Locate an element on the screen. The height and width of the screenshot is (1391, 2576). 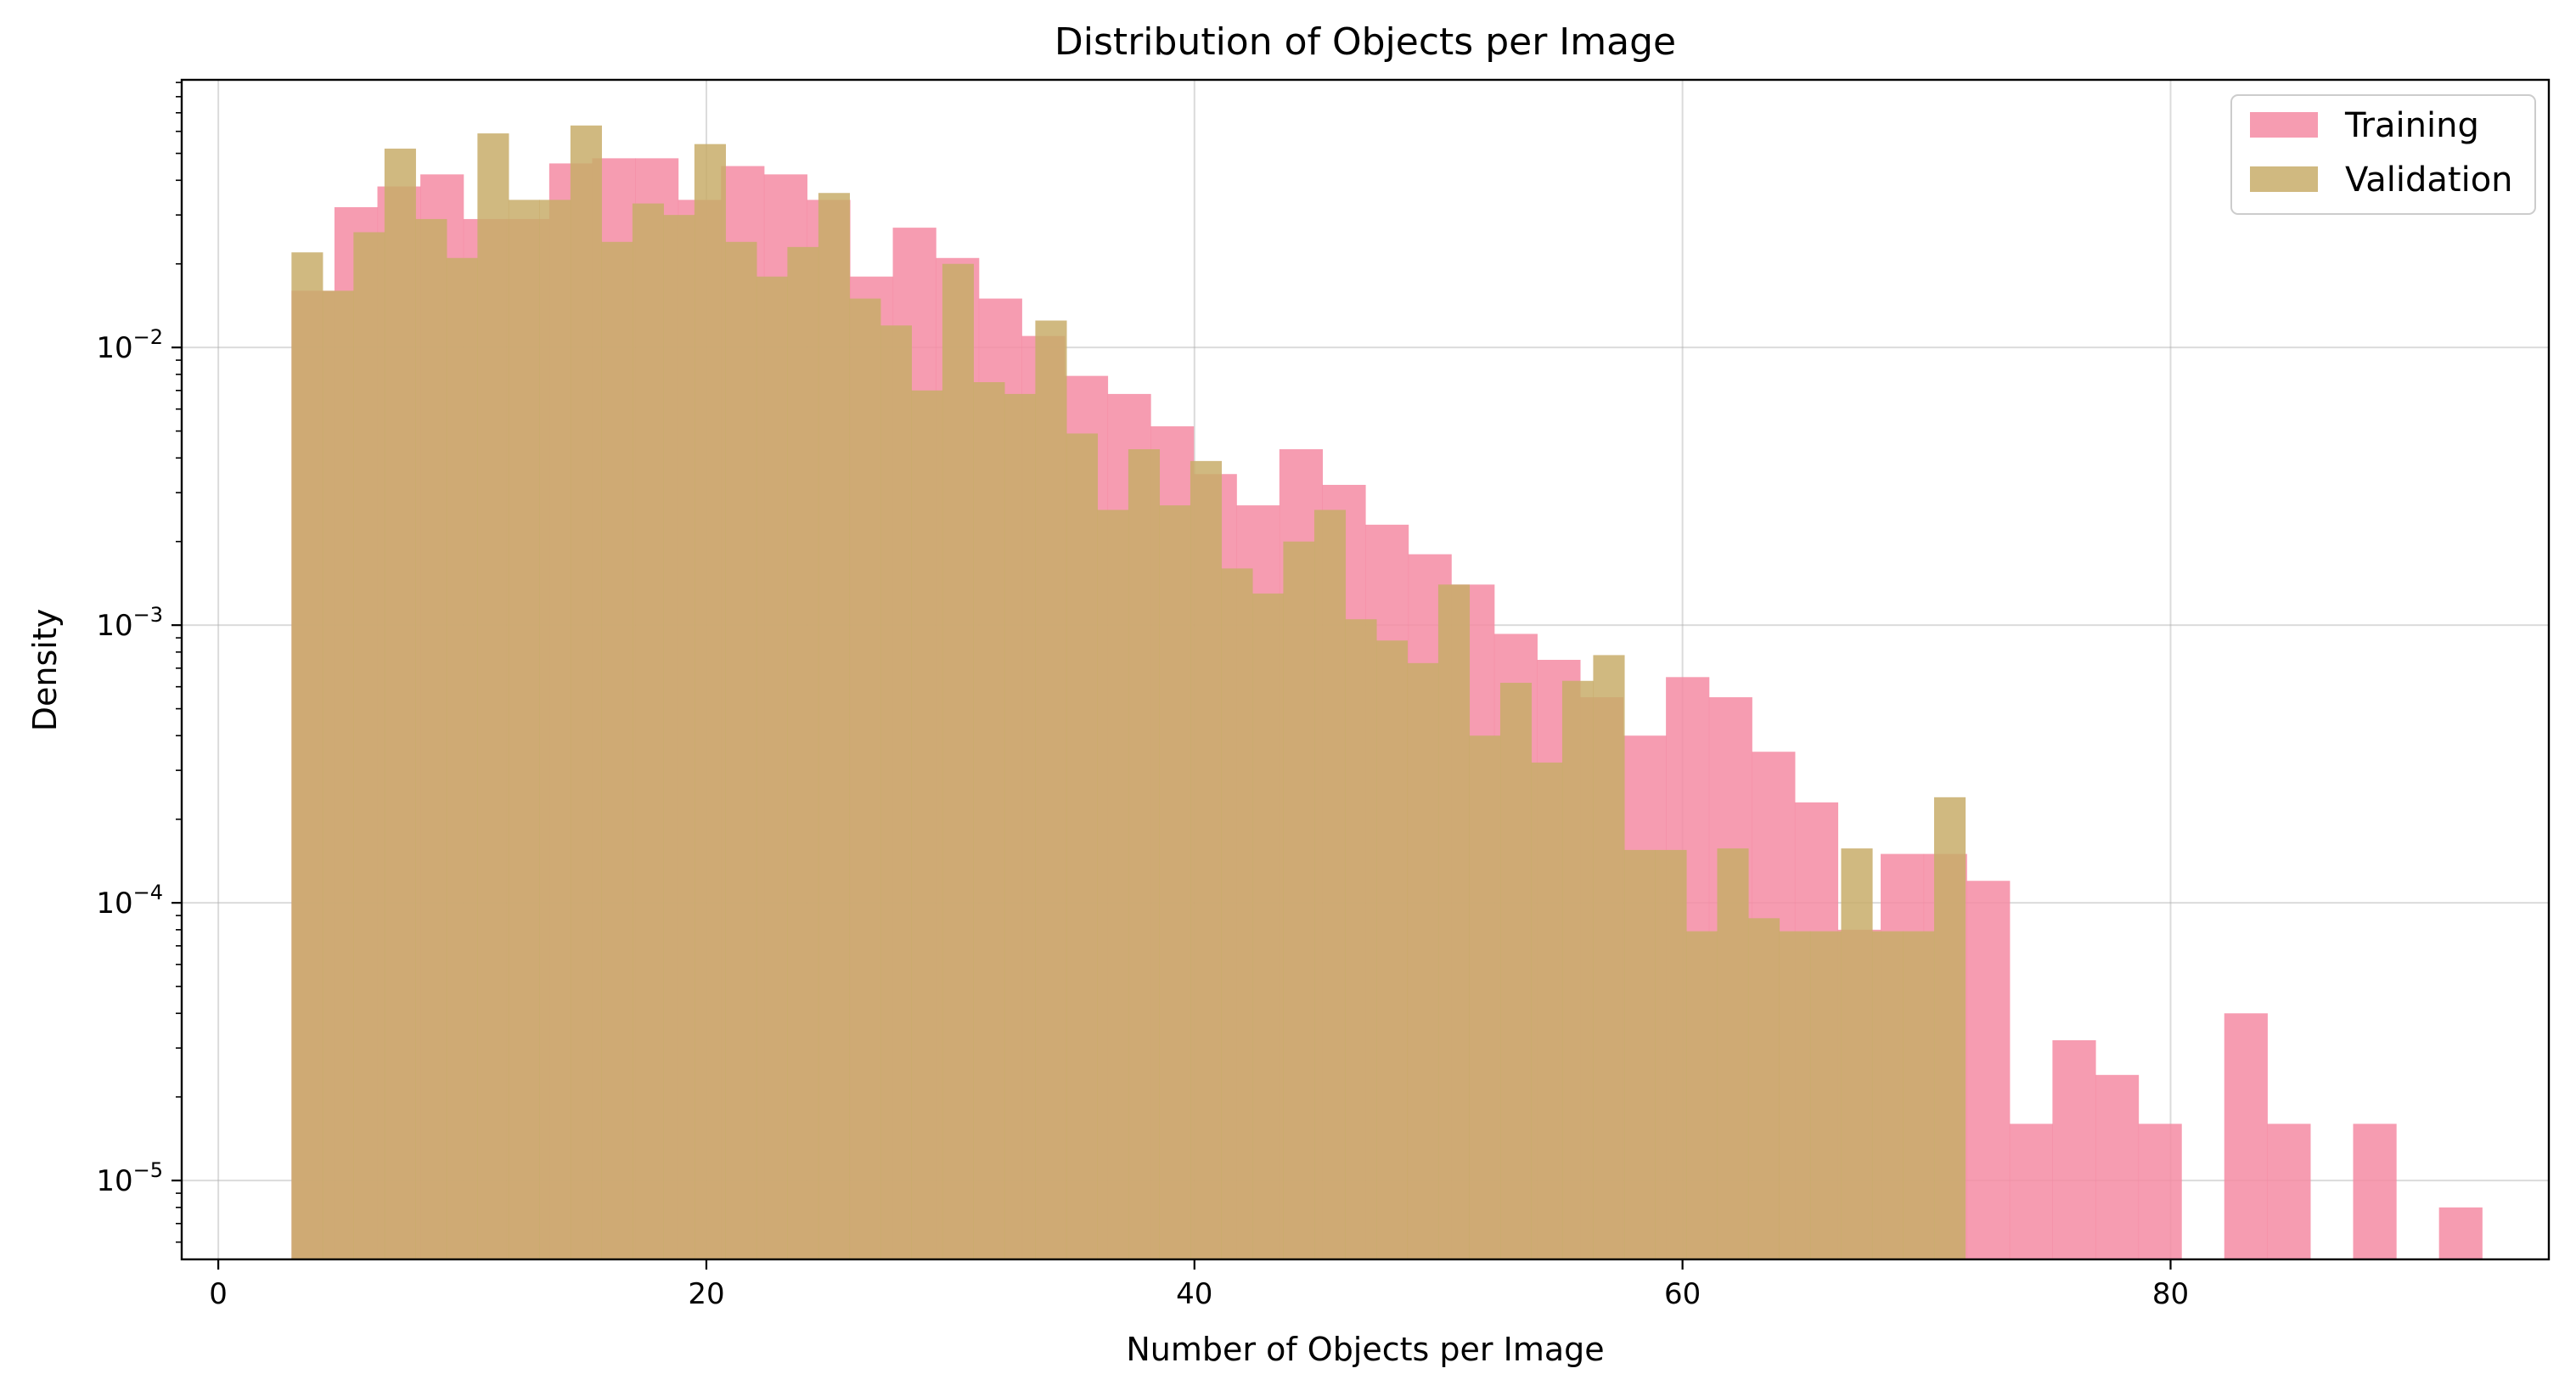
legend-label-validation: Validation is located at coordinates (2429, 180).